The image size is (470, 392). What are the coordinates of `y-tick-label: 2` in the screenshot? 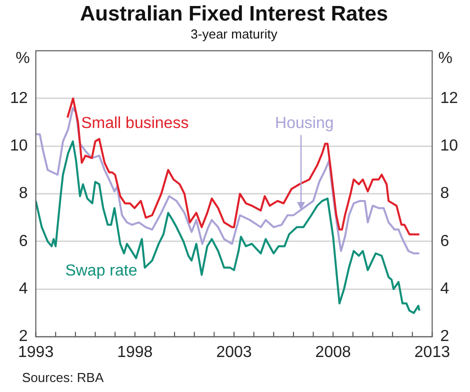 It's located at (23, 337).